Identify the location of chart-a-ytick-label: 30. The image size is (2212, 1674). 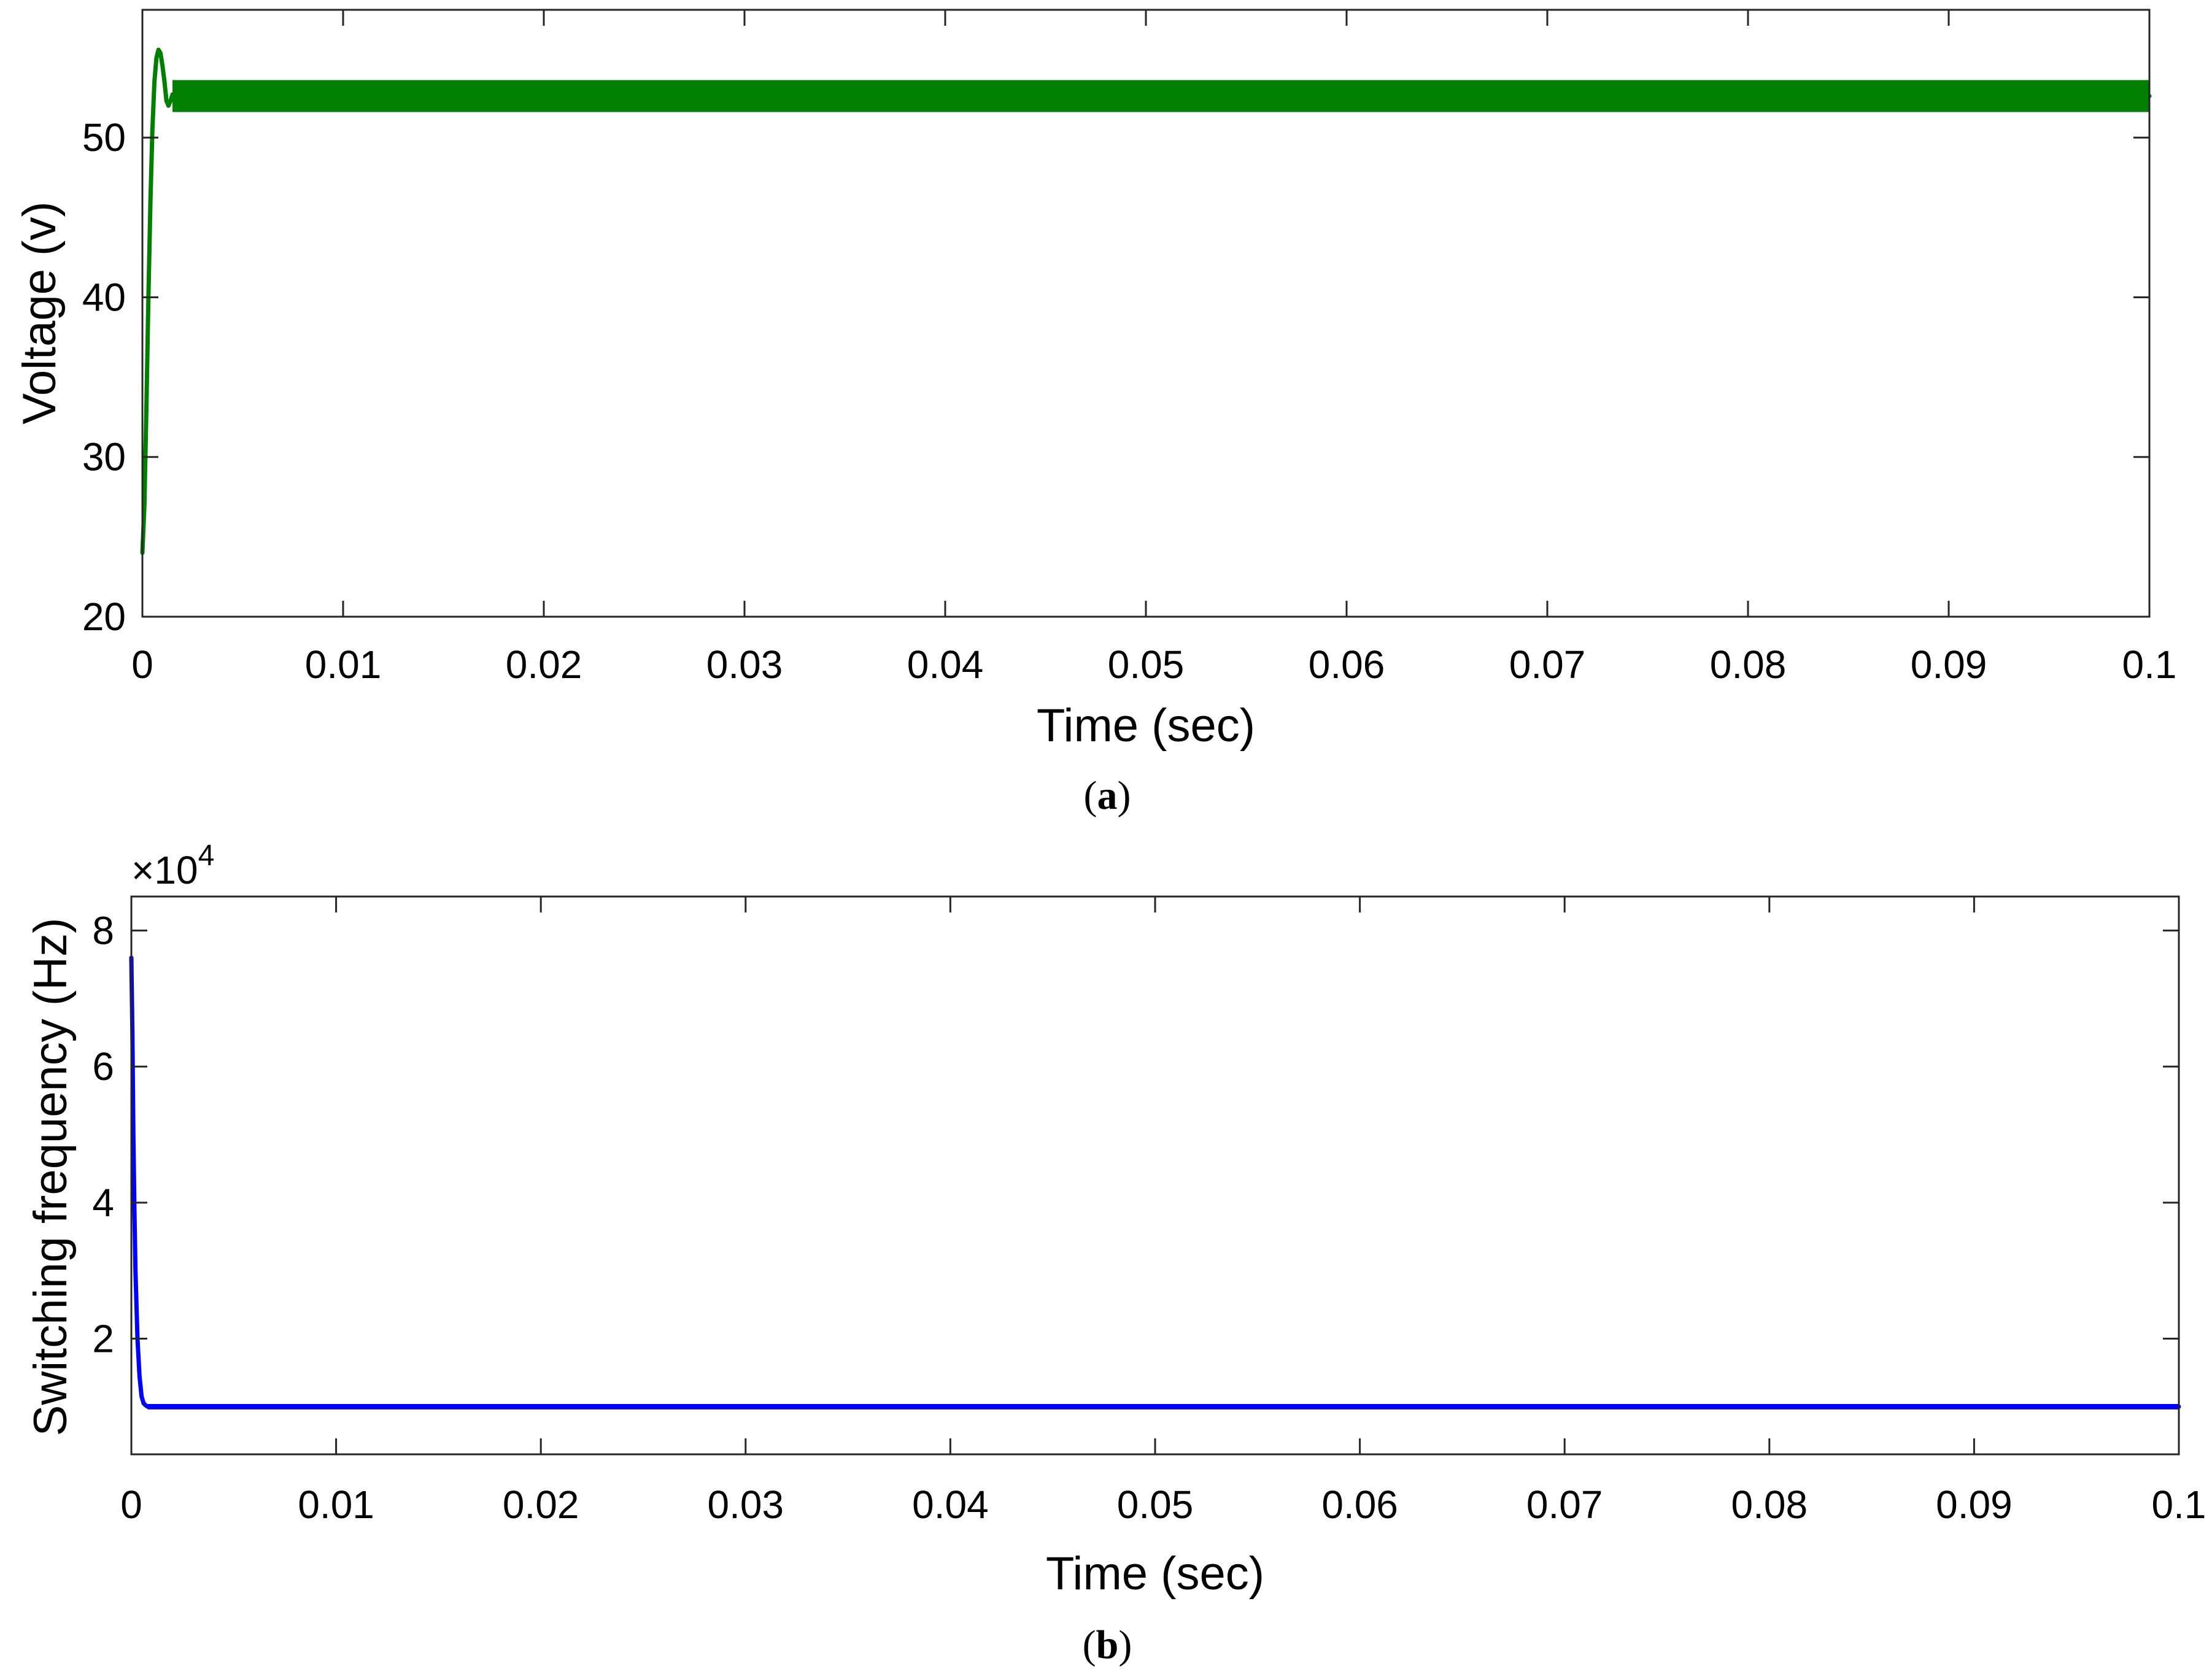
(104, 457).